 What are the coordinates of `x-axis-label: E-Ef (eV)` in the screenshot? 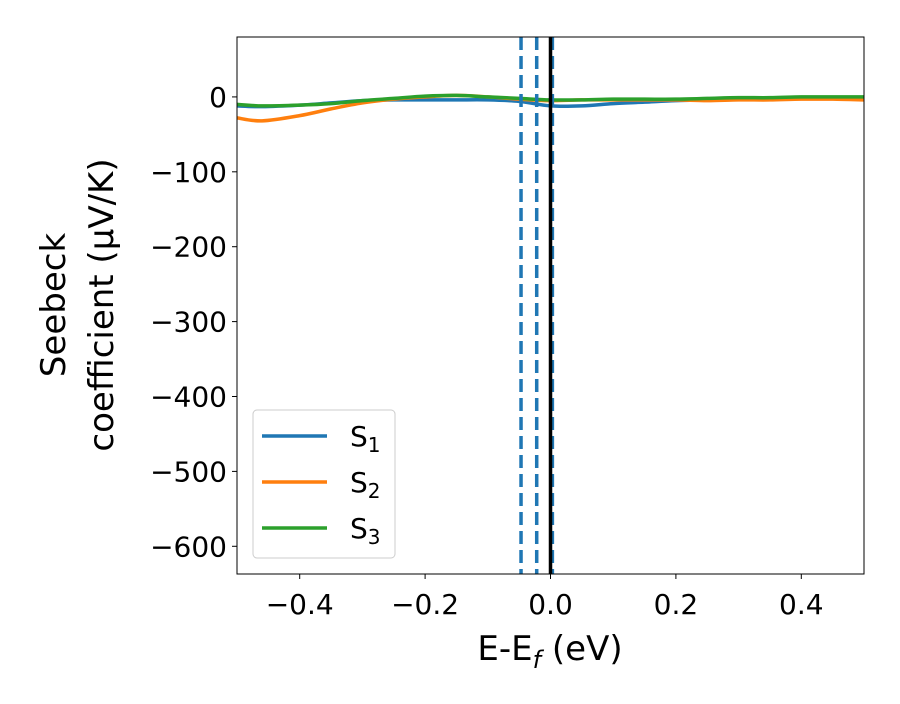 It's located at (549, 651).